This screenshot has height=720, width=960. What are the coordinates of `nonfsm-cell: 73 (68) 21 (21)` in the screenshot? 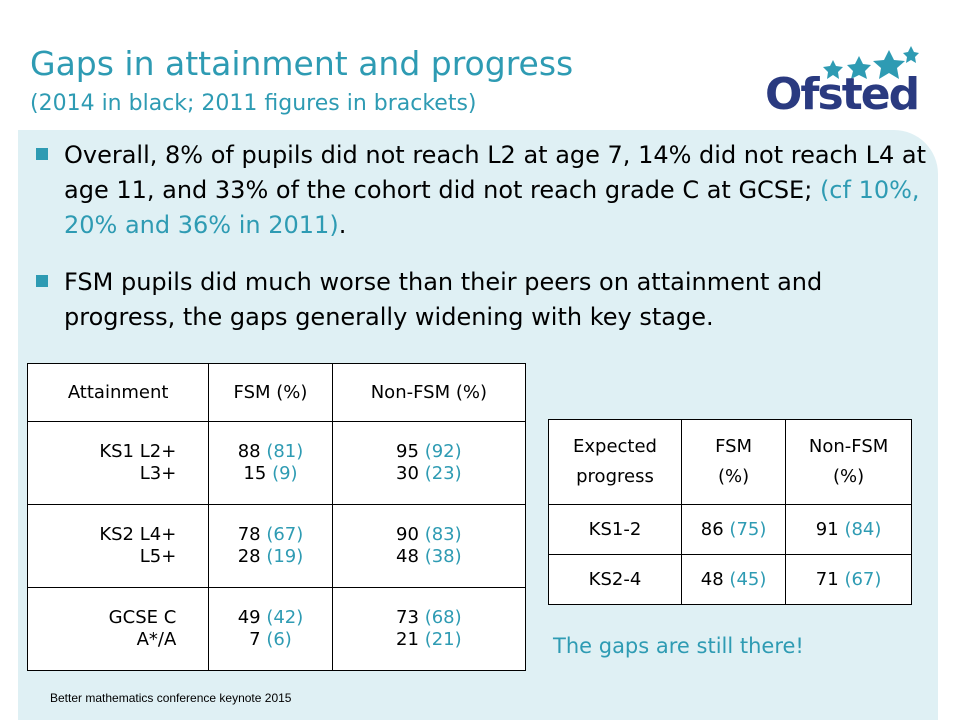 It's located at (429, 629).